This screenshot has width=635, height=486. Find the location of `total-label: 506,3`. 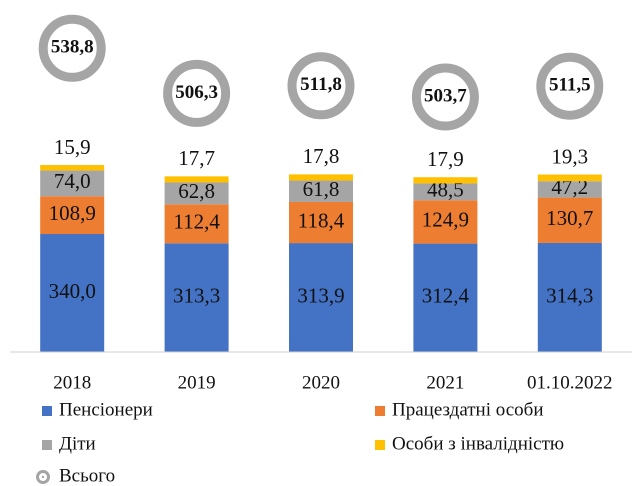

total-label: 506,3 is located at coordinates (196, 92).